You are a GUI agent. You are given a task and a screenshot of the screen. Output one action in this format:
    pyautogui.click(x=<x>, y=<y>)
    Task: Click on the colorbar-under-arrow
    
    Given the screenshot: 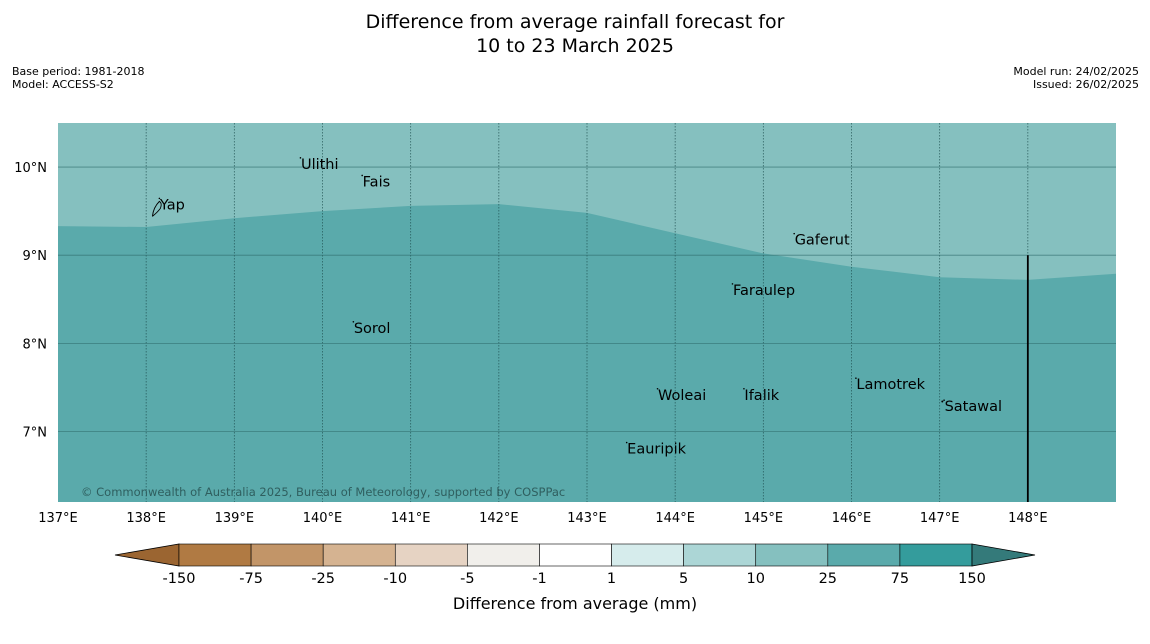 What is the action you would take?
    pyautogui.click(x=147, y=555)
    